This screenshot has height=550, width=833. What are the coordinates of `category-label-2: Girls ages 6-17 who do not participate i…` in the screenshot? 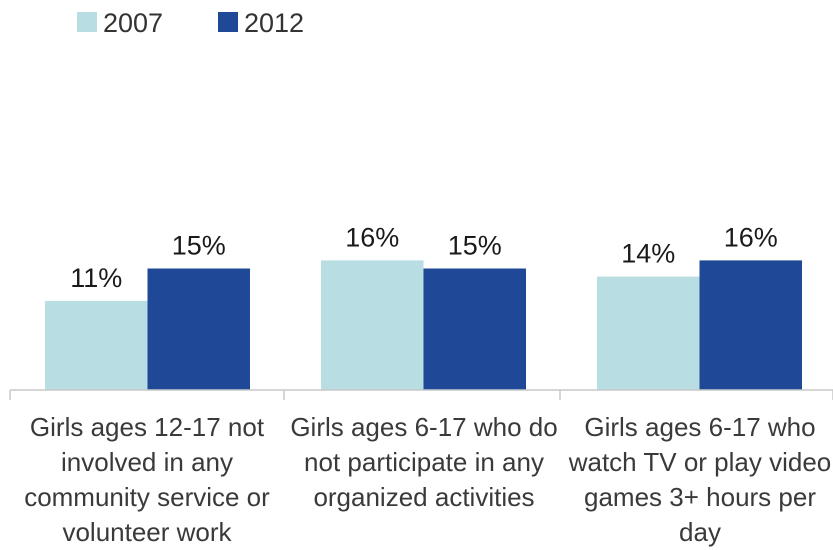 It's located at (424, 462).